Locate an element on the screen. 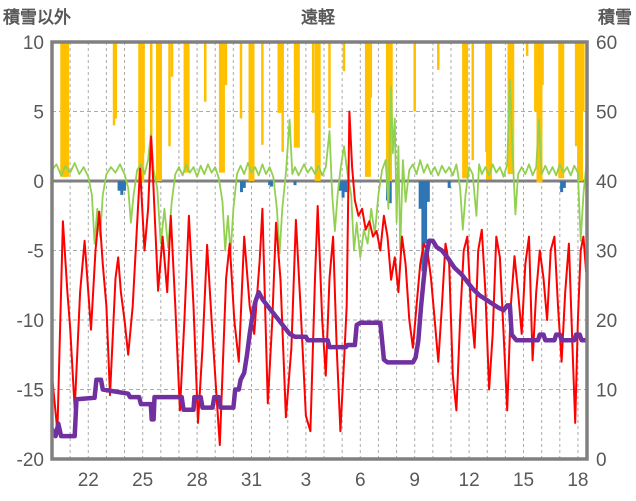 This screenshot has width=636, height=501. x-tick-label: 3 is located at coordinates (306, 480).